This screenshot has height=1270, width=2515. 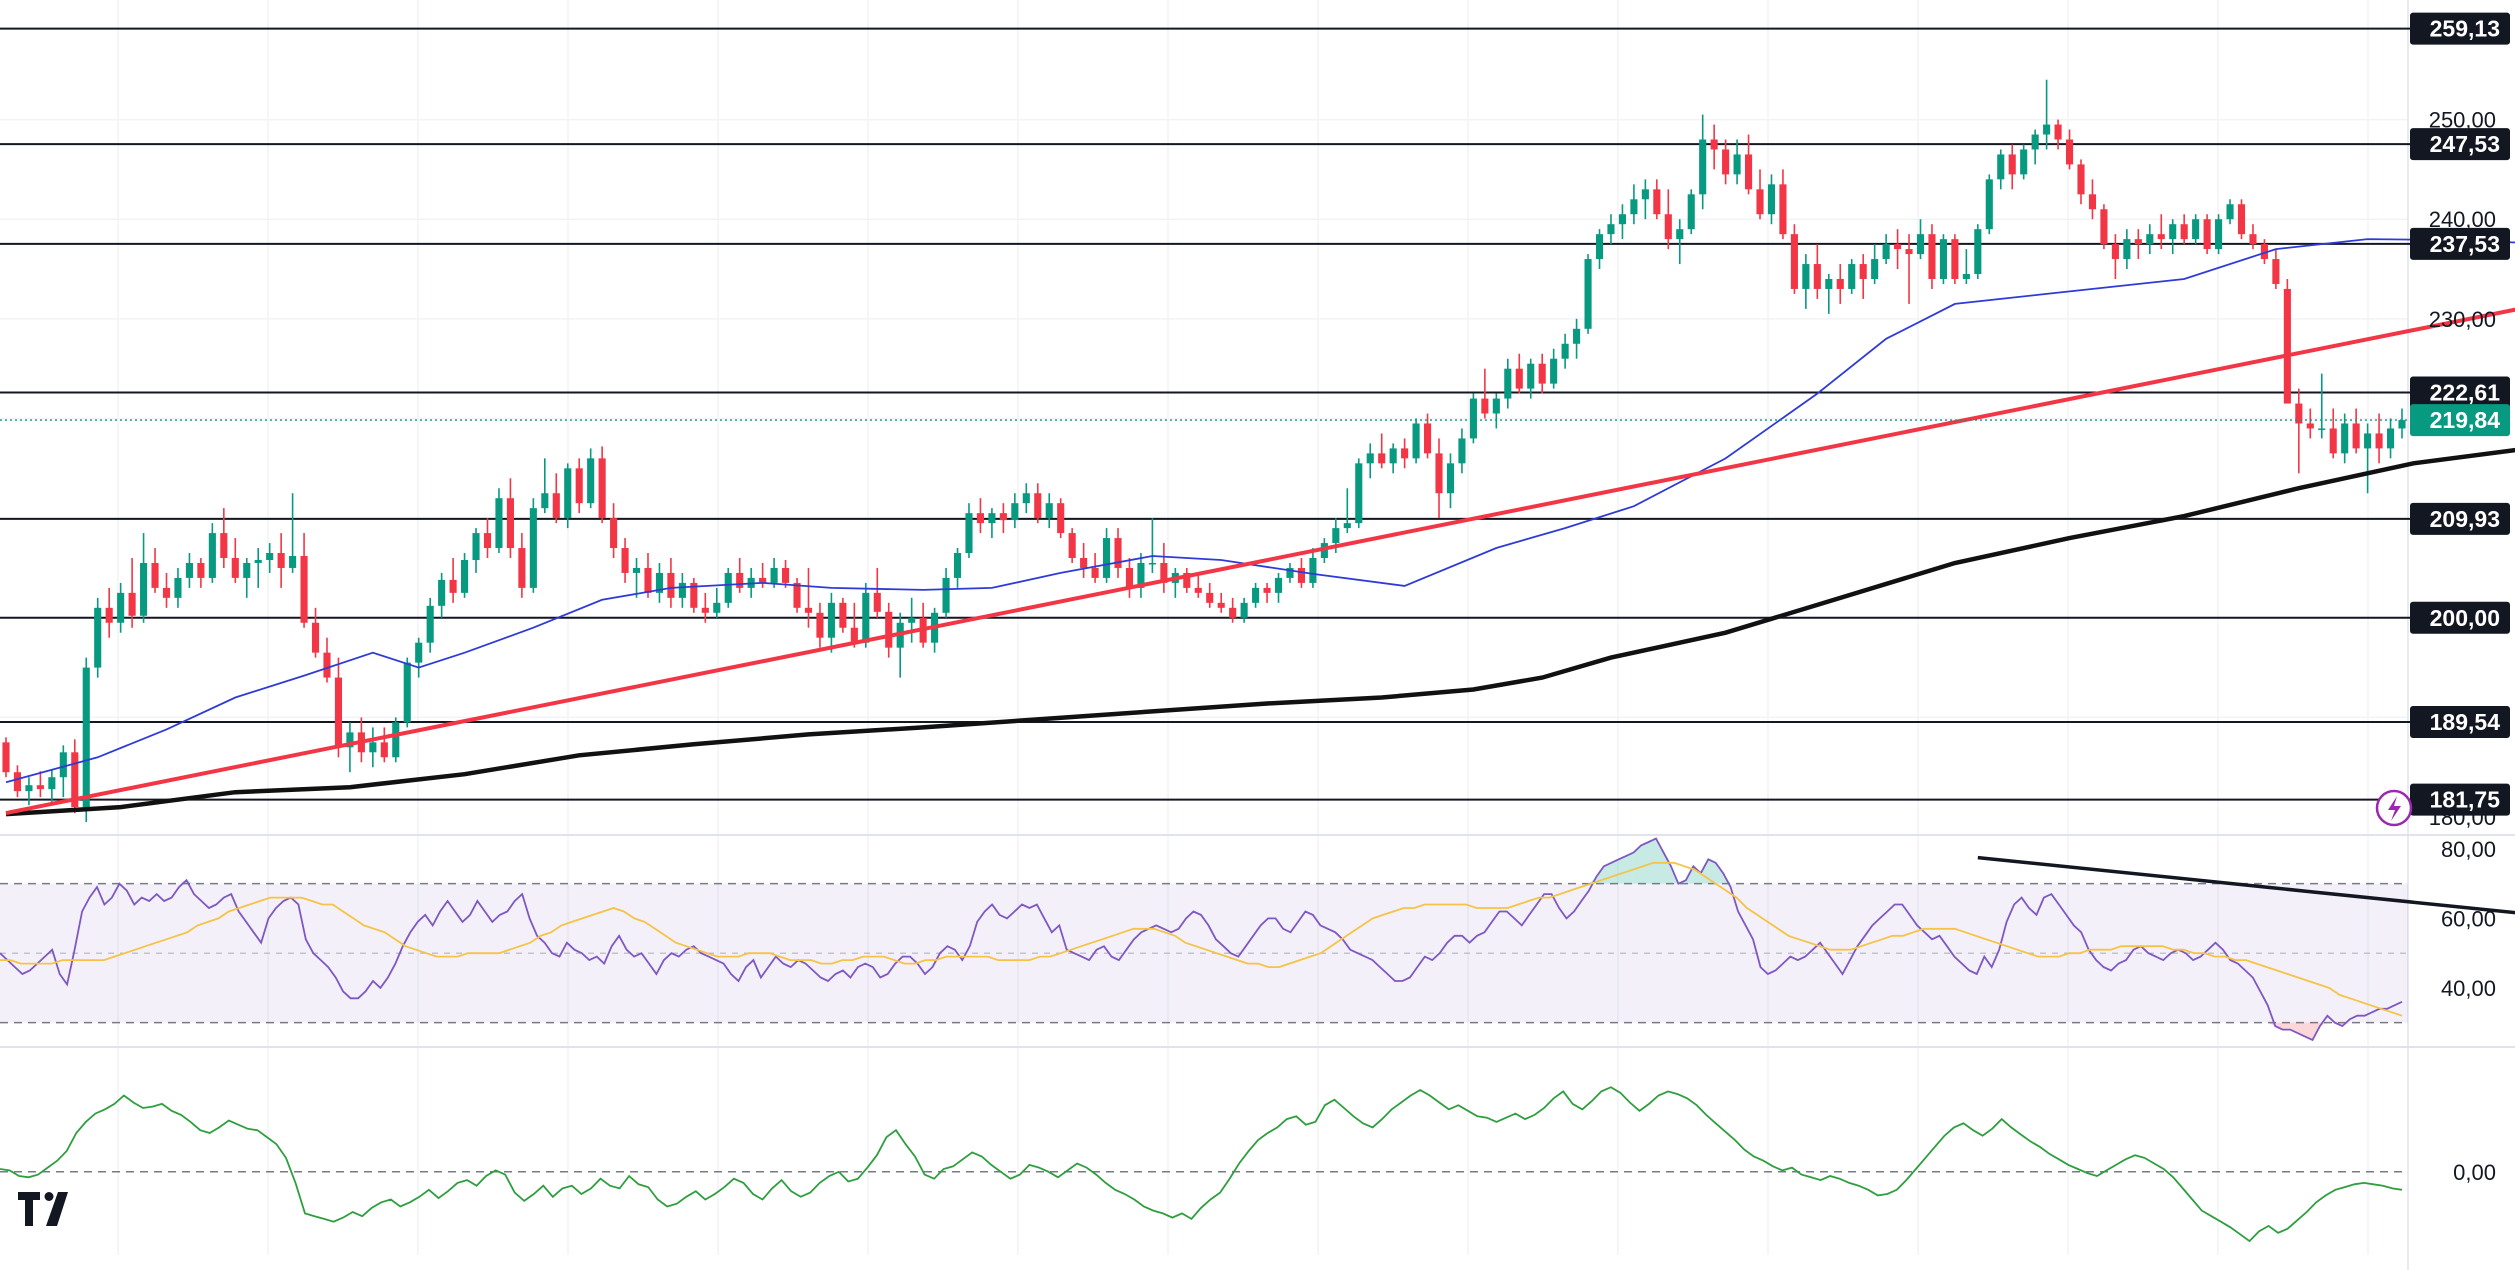 I want to click on level-tag-label: 181,75, so click(x=2465, y=800).